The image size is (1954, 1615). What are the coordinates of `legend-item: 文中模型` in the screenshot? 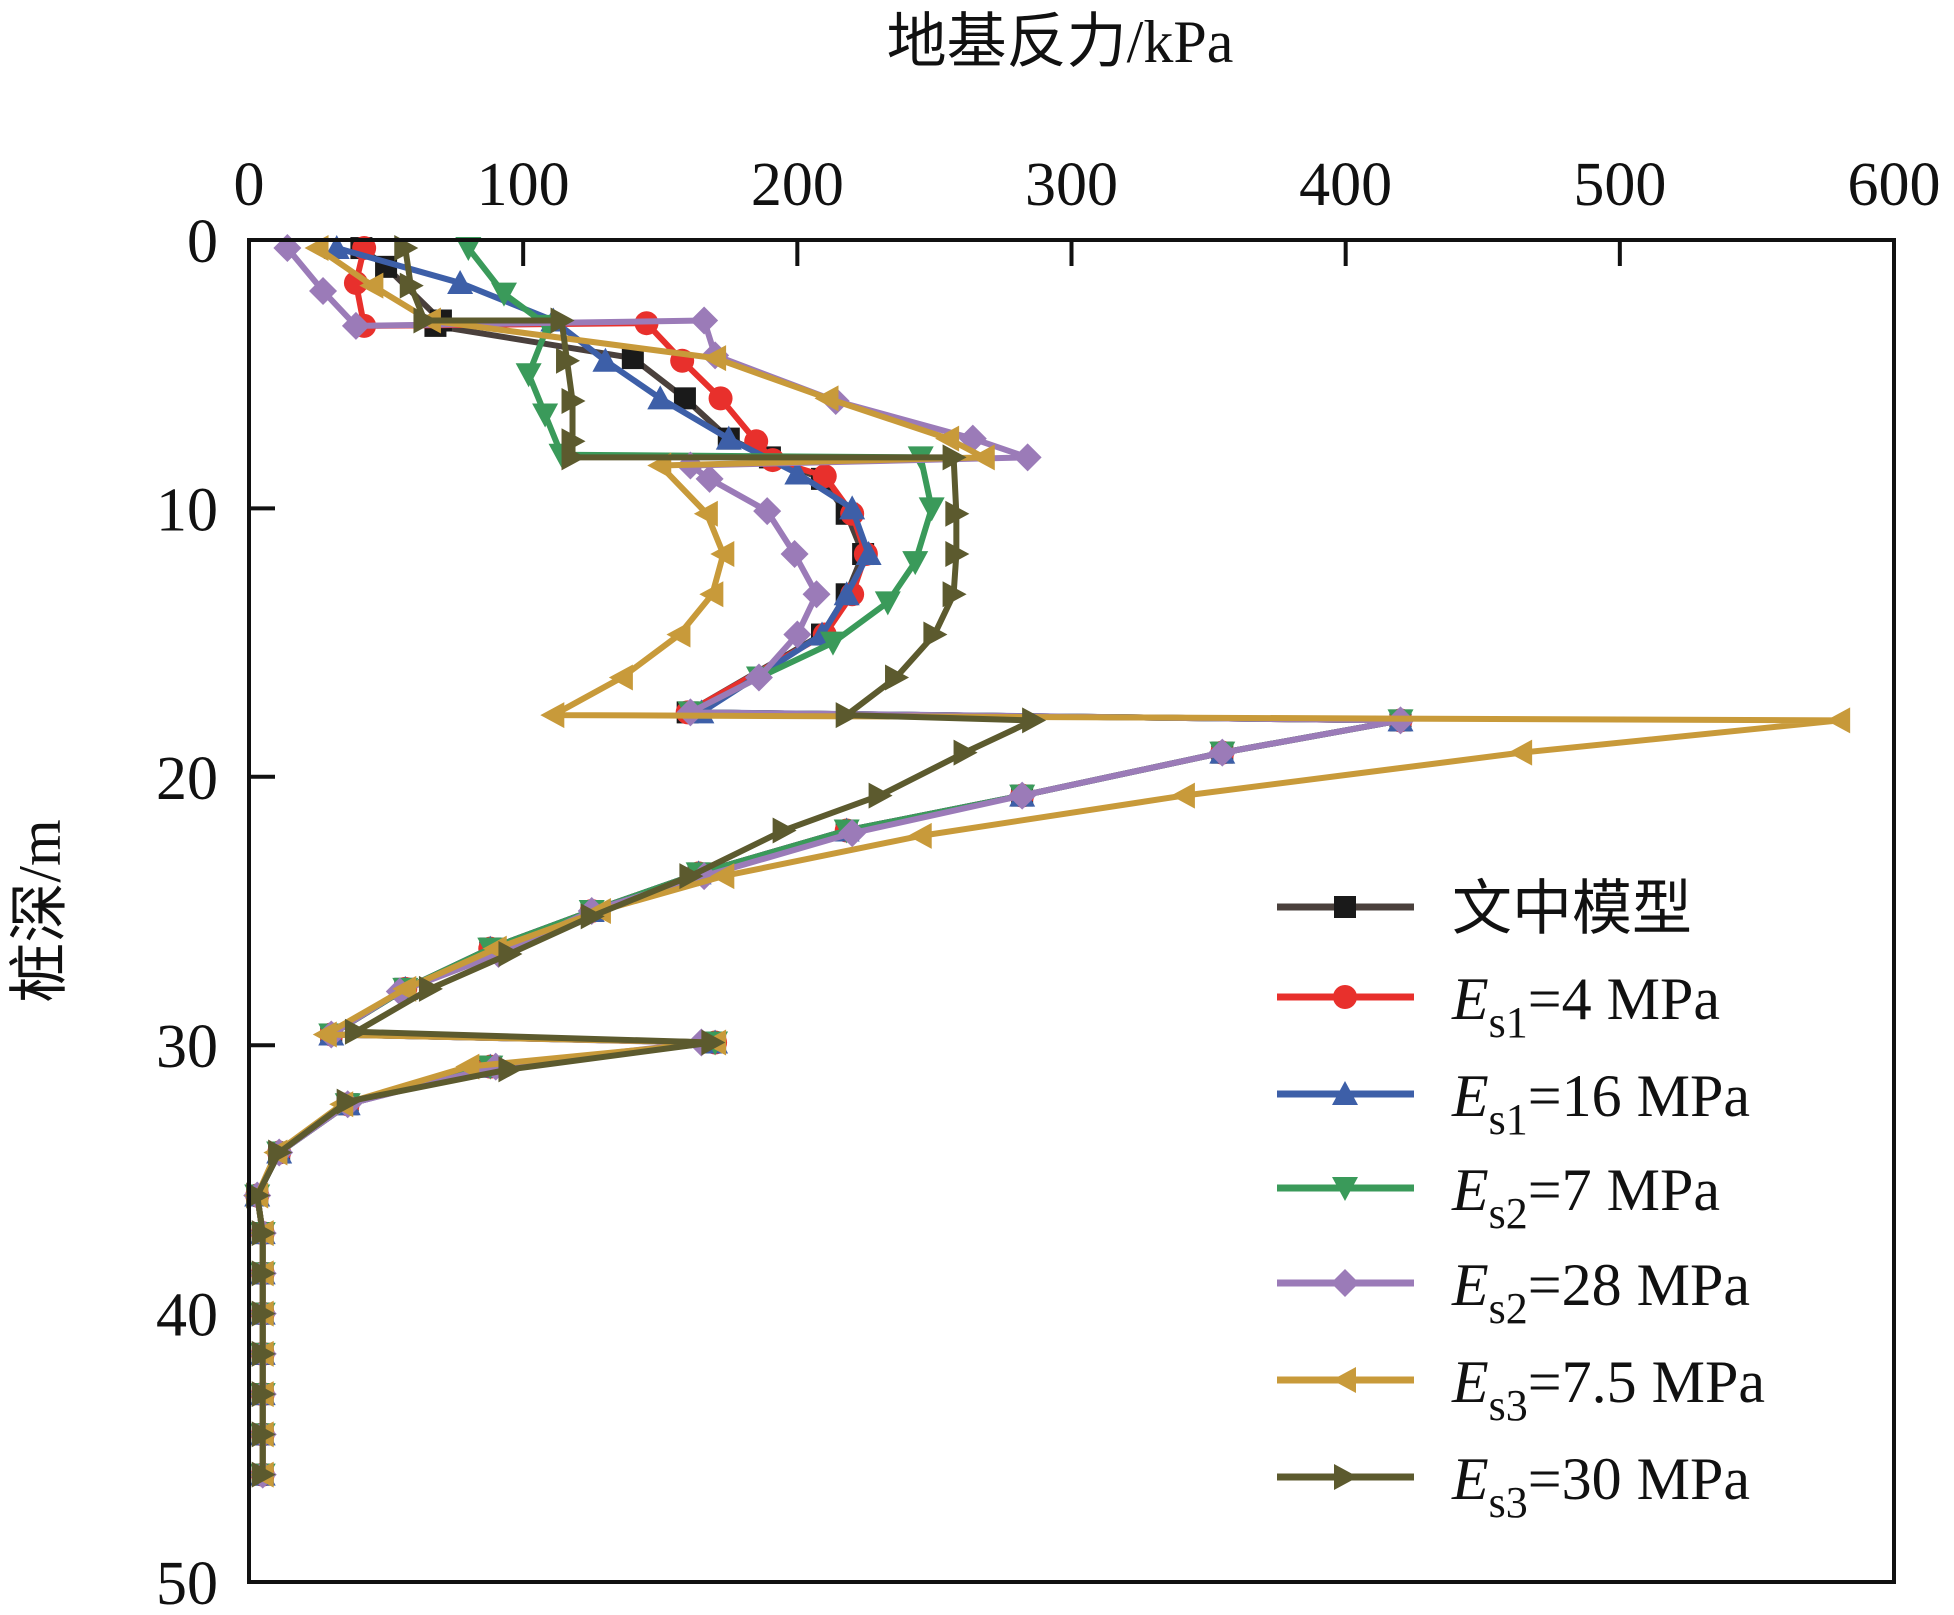 It's located at (1484, 909).